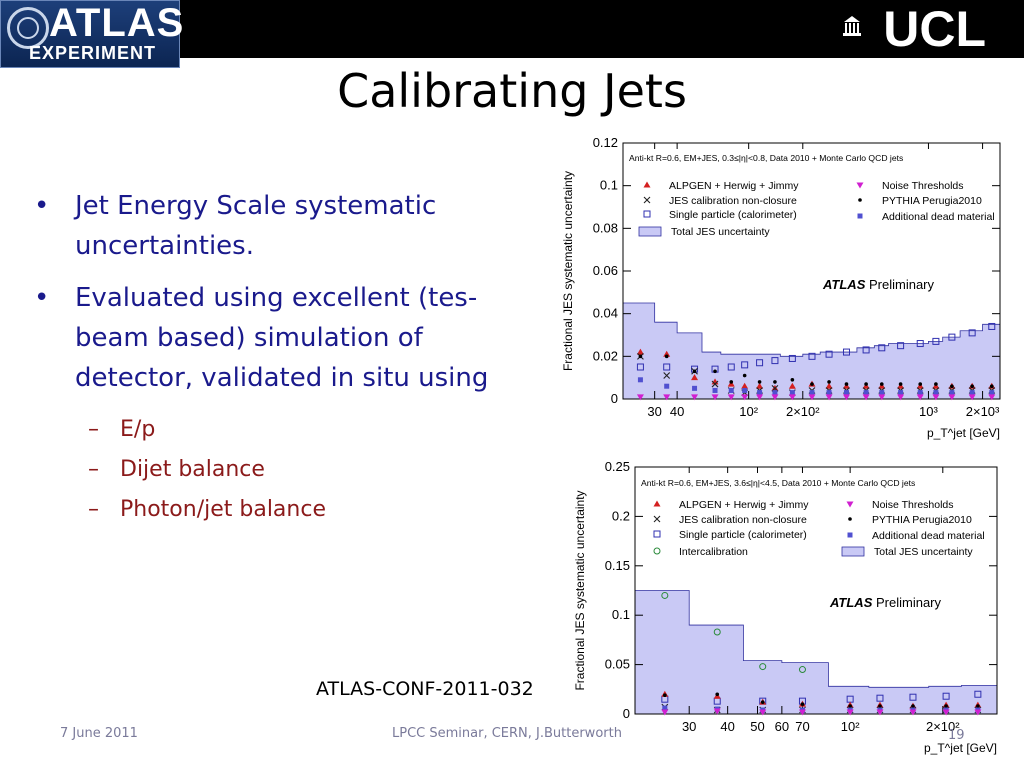  I want to click on y-tick-label: 0.2, so click(621, 515).